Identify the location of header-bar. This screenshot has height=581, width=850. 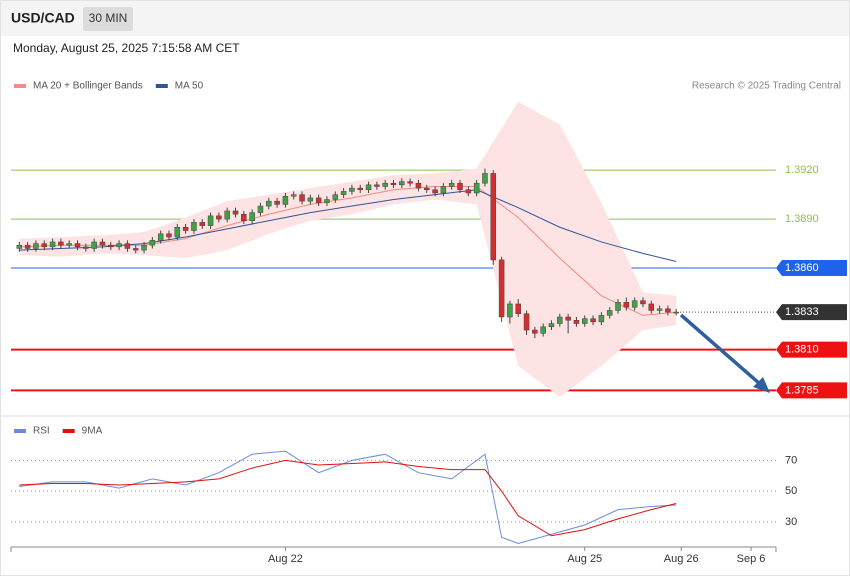
(425, 18).